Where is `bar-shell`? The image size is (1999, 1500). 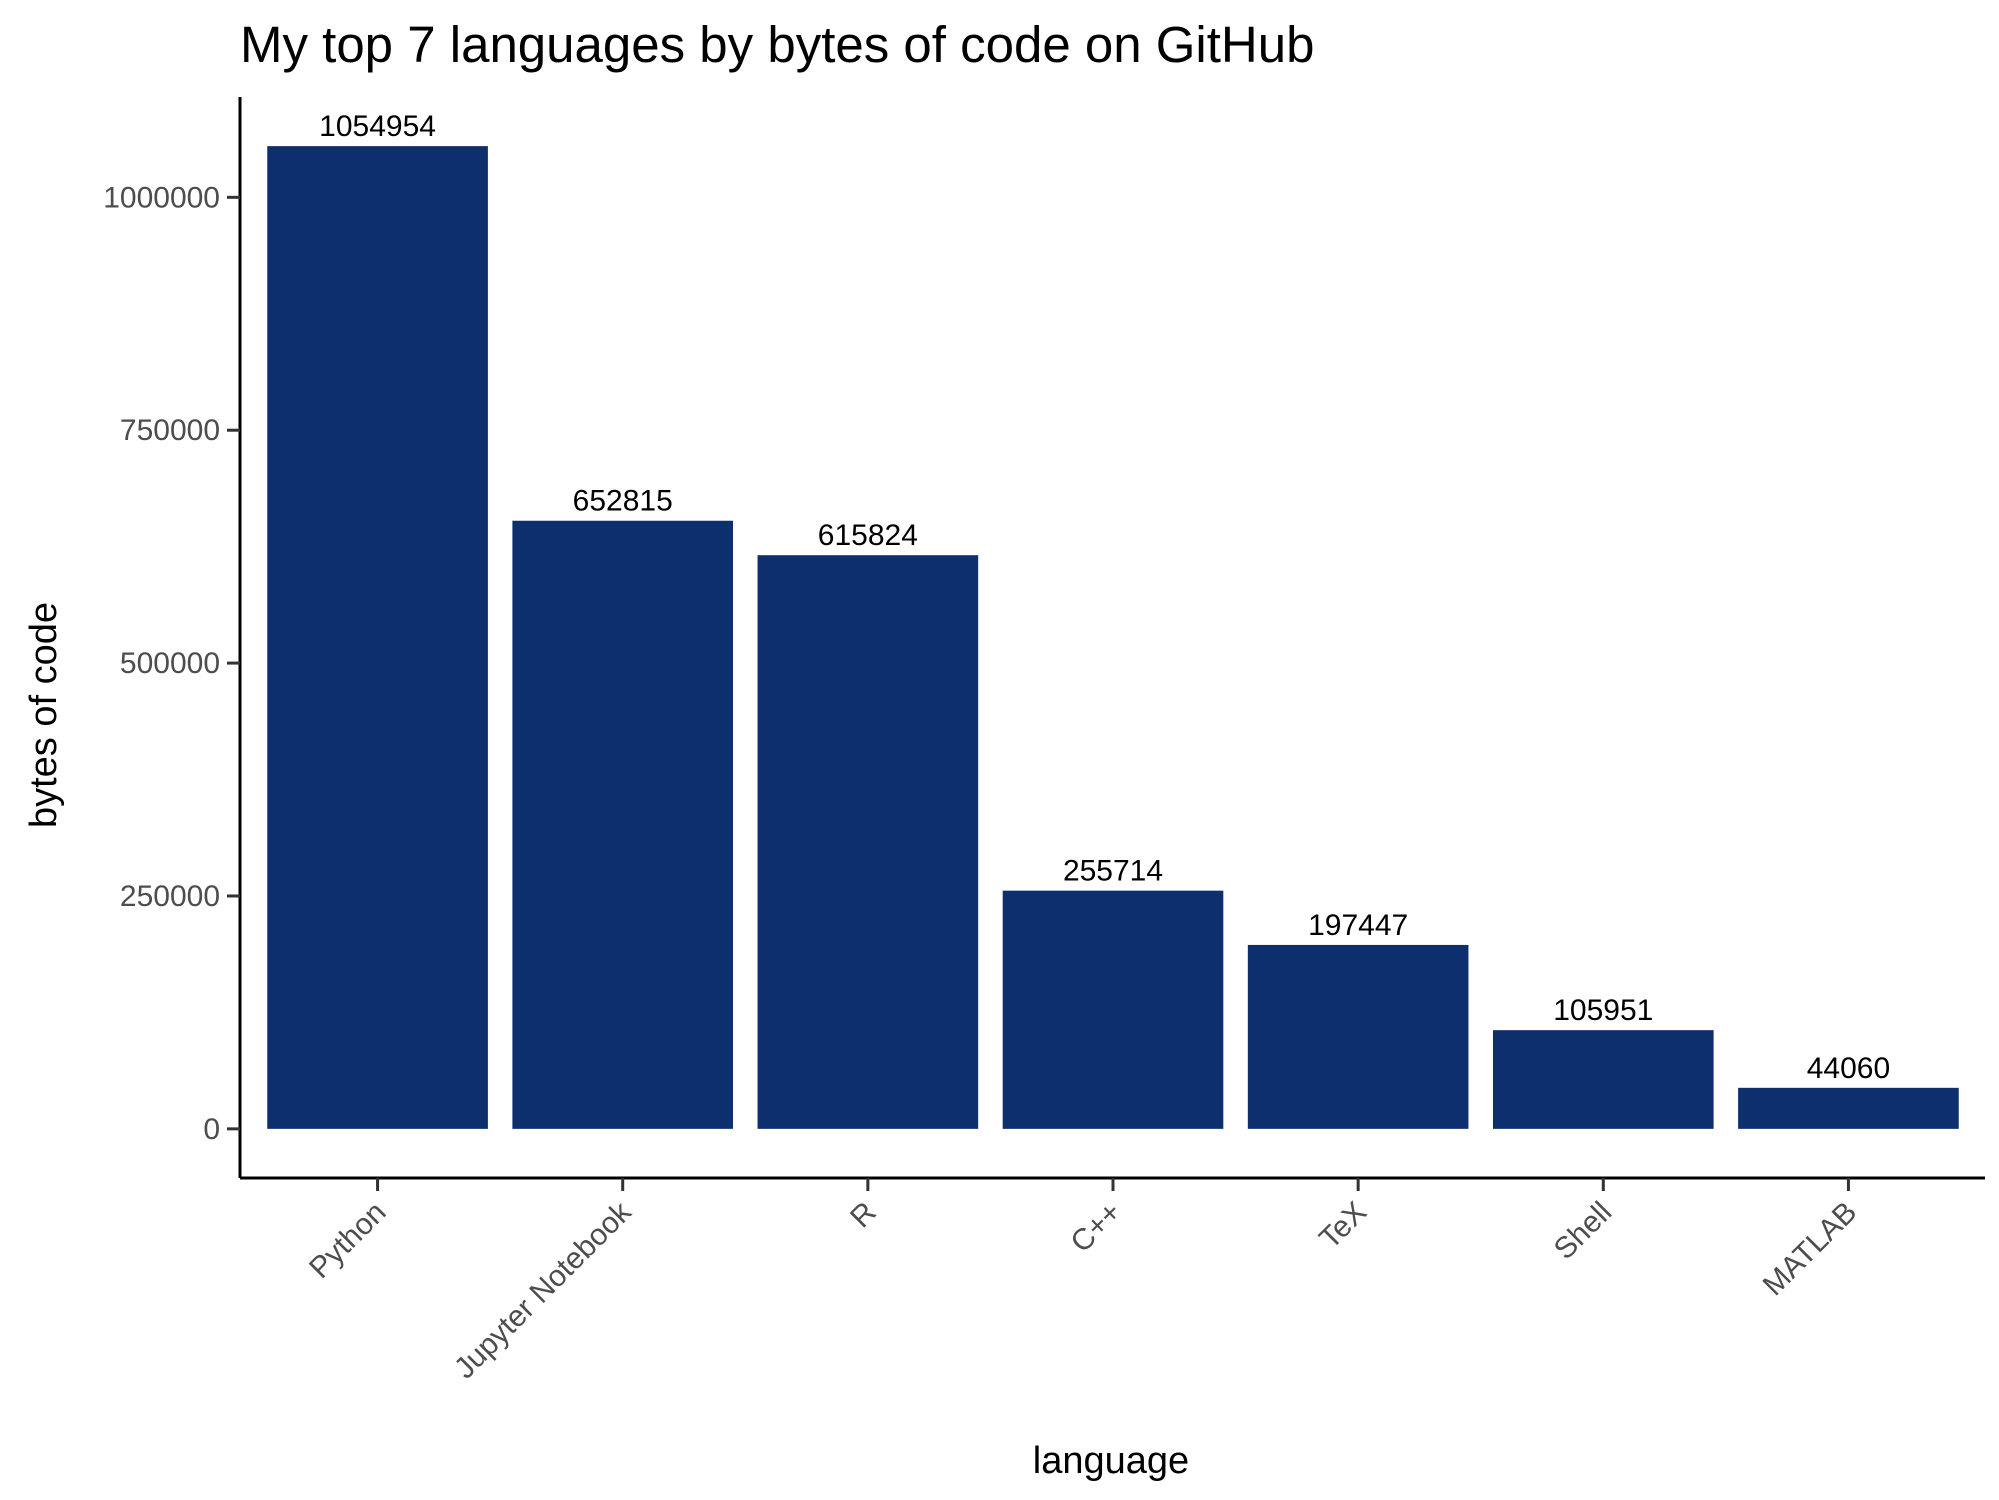 bar-shell is located at coordinates (1603, 1079).